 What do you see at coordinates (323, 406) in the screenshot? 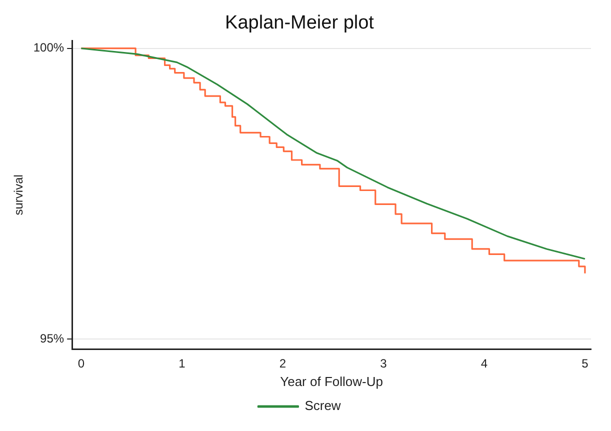
I see `legend-label: Screw` at bounding box center [323, 406].